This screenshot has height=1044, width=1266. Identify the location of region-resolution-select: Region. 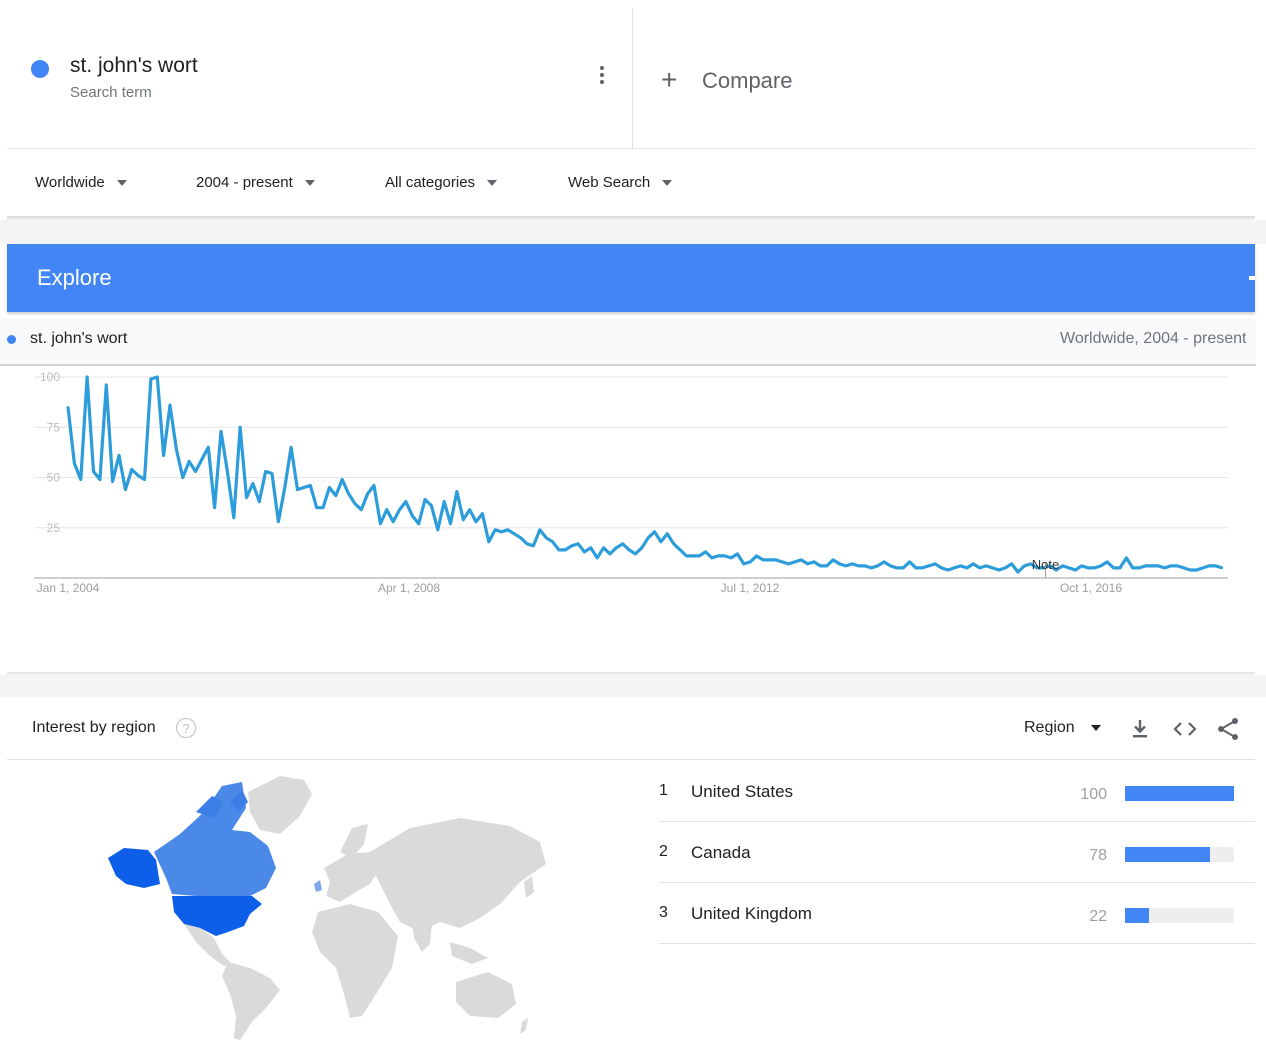
(1062, 728).